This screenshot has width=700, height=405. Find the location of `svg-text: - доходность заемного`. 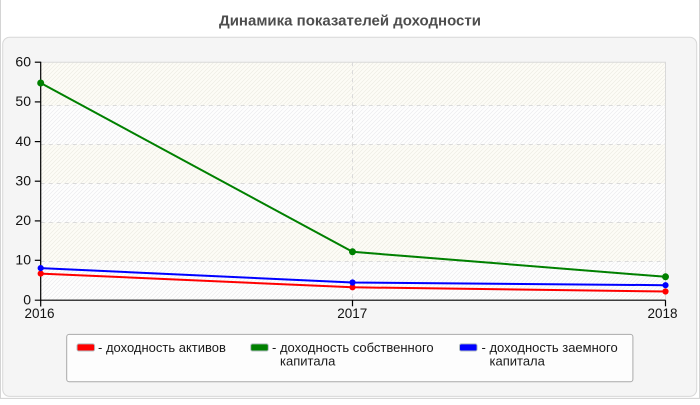

svg-text: - доходность заемного is located at coordinates (550, 347).